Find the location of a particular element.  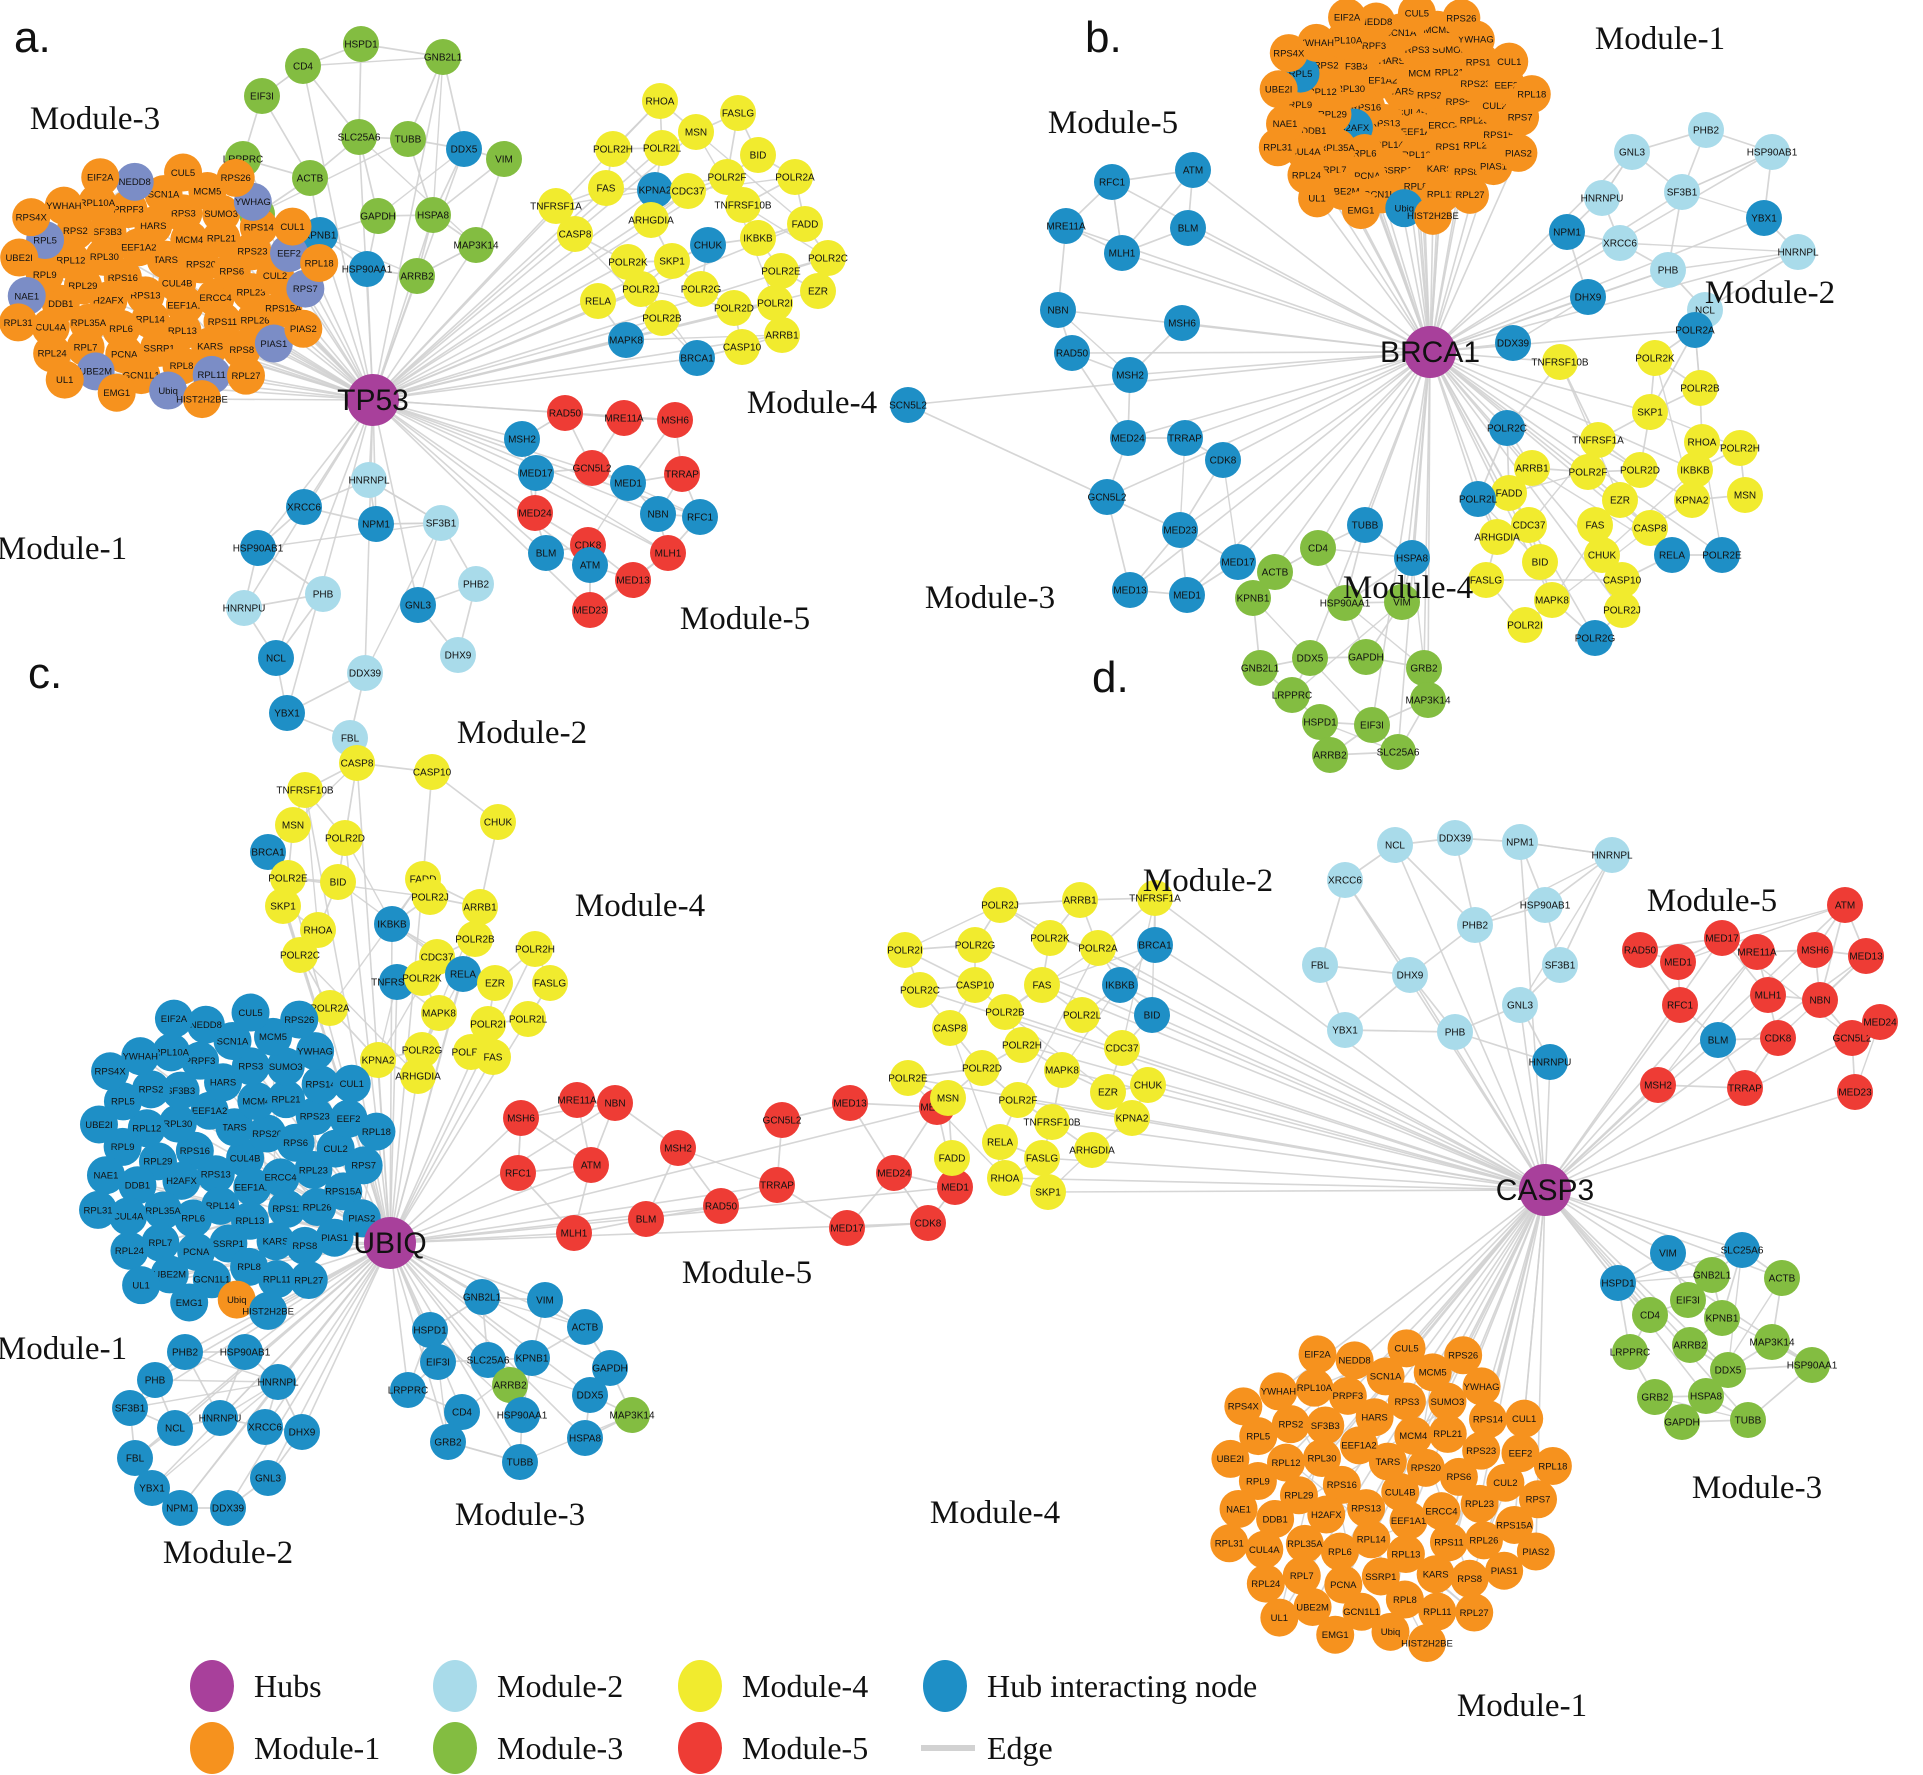

node-circle-CASP10 is located at coordinates (975, 985).